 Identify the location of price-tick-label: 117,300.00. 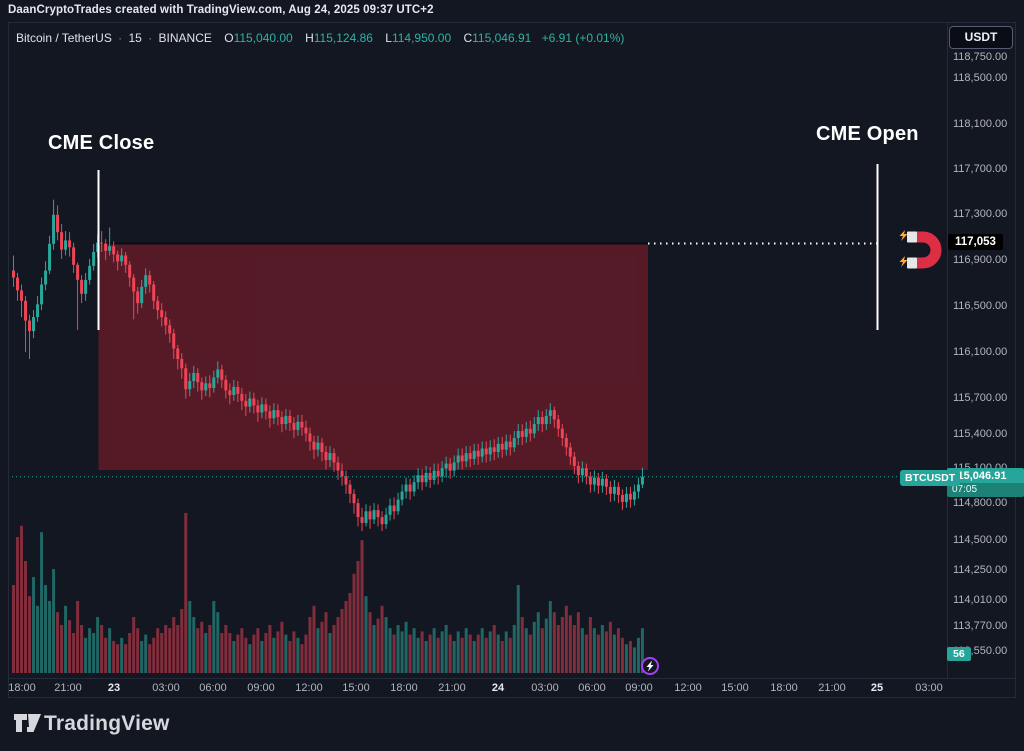
(980, 214).